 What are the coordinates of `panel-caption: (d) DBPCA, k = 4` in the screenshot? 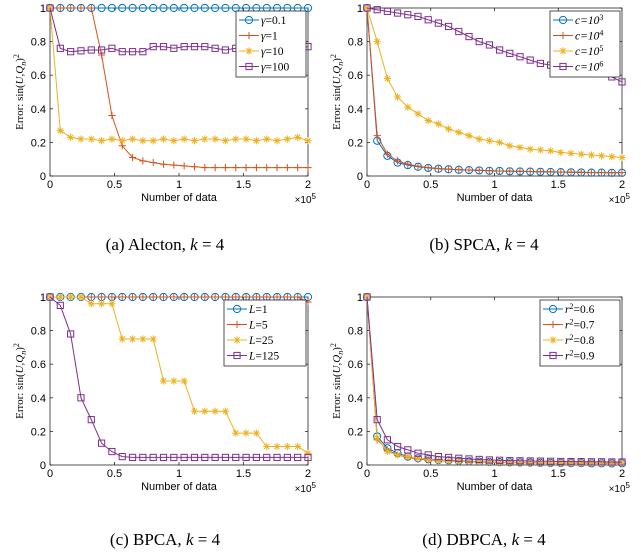 It's located at (484, 539).